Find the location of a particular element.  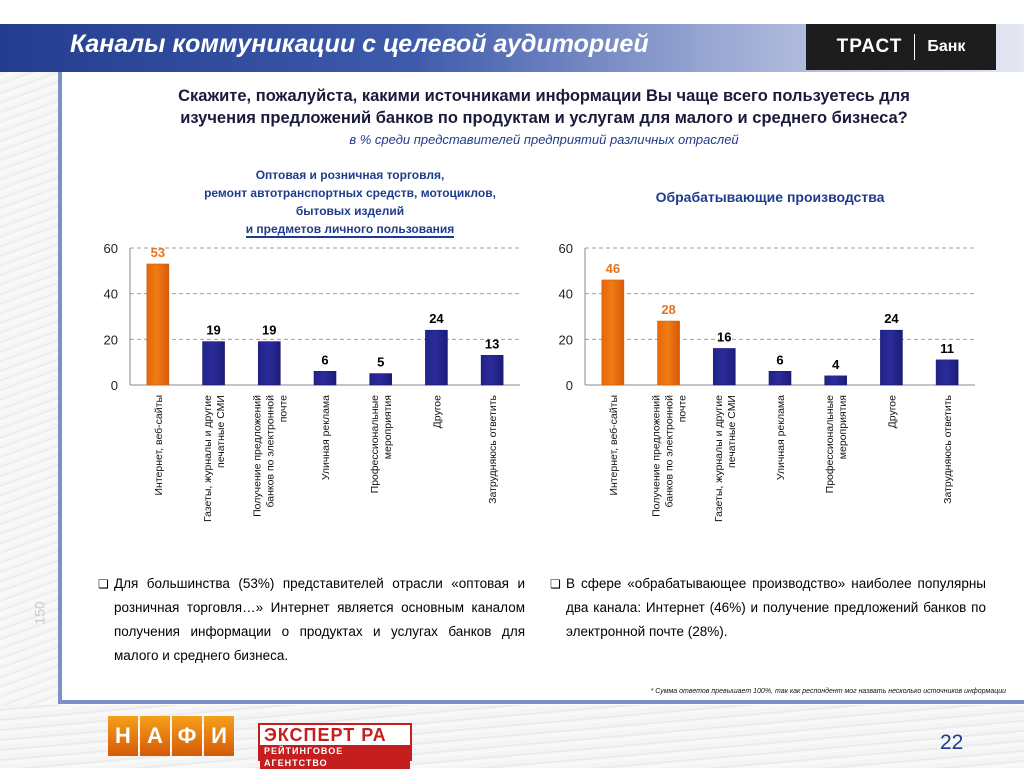

chart2-category-label-line: Газеты, журналы и другие is located at coordinates (719, 458).